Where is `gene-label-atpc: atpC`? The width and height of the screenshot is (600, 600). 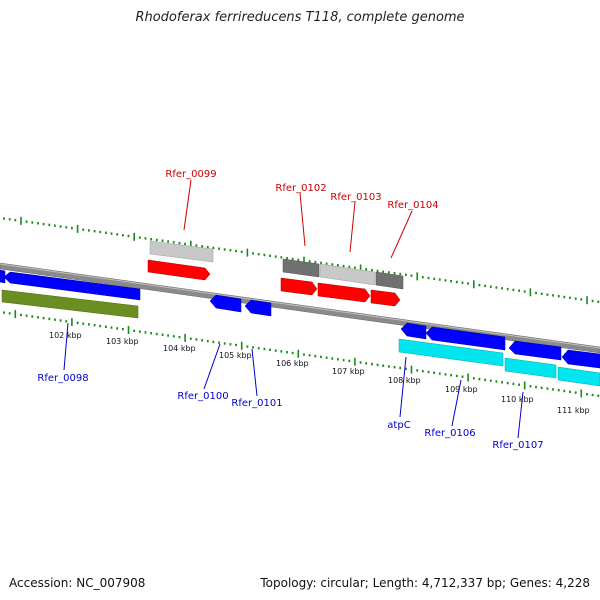 gene-label-atpc: atpC is located at coordinates (398, 425).